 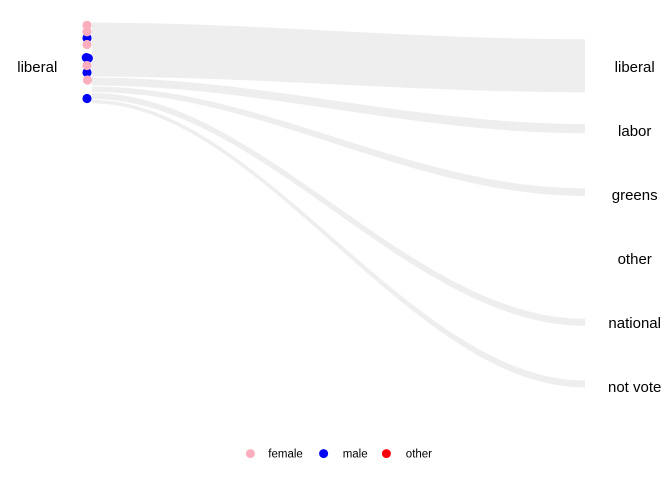 What do you see at coordinates (634, 387) in the screenshot?
I see `svg-text: not vote` at bounding box center [634, 387].